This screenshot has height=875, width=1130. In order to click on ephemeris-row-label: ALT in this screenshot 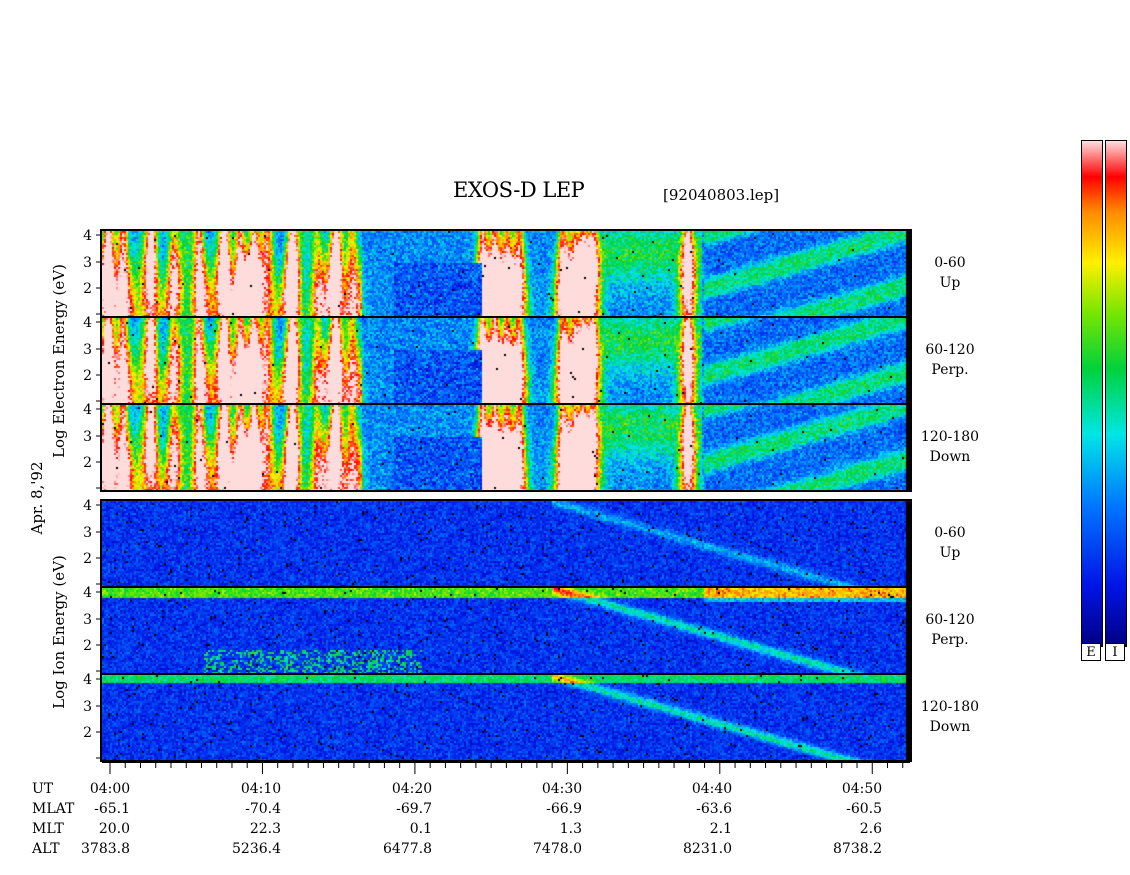, I will do `click(46, 849)`.